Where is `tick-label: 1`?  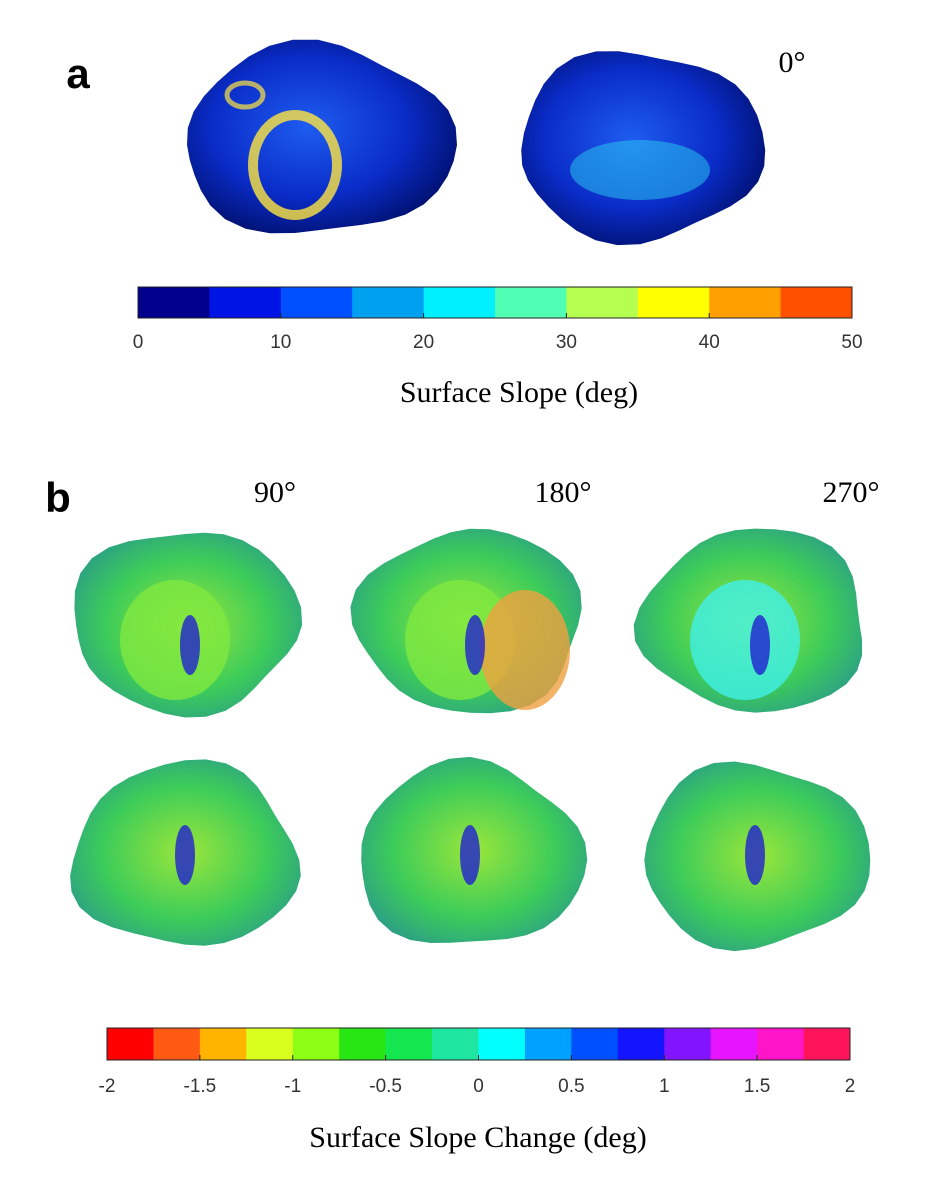 tick-label: 1 is located at coordinates (664, 1086).